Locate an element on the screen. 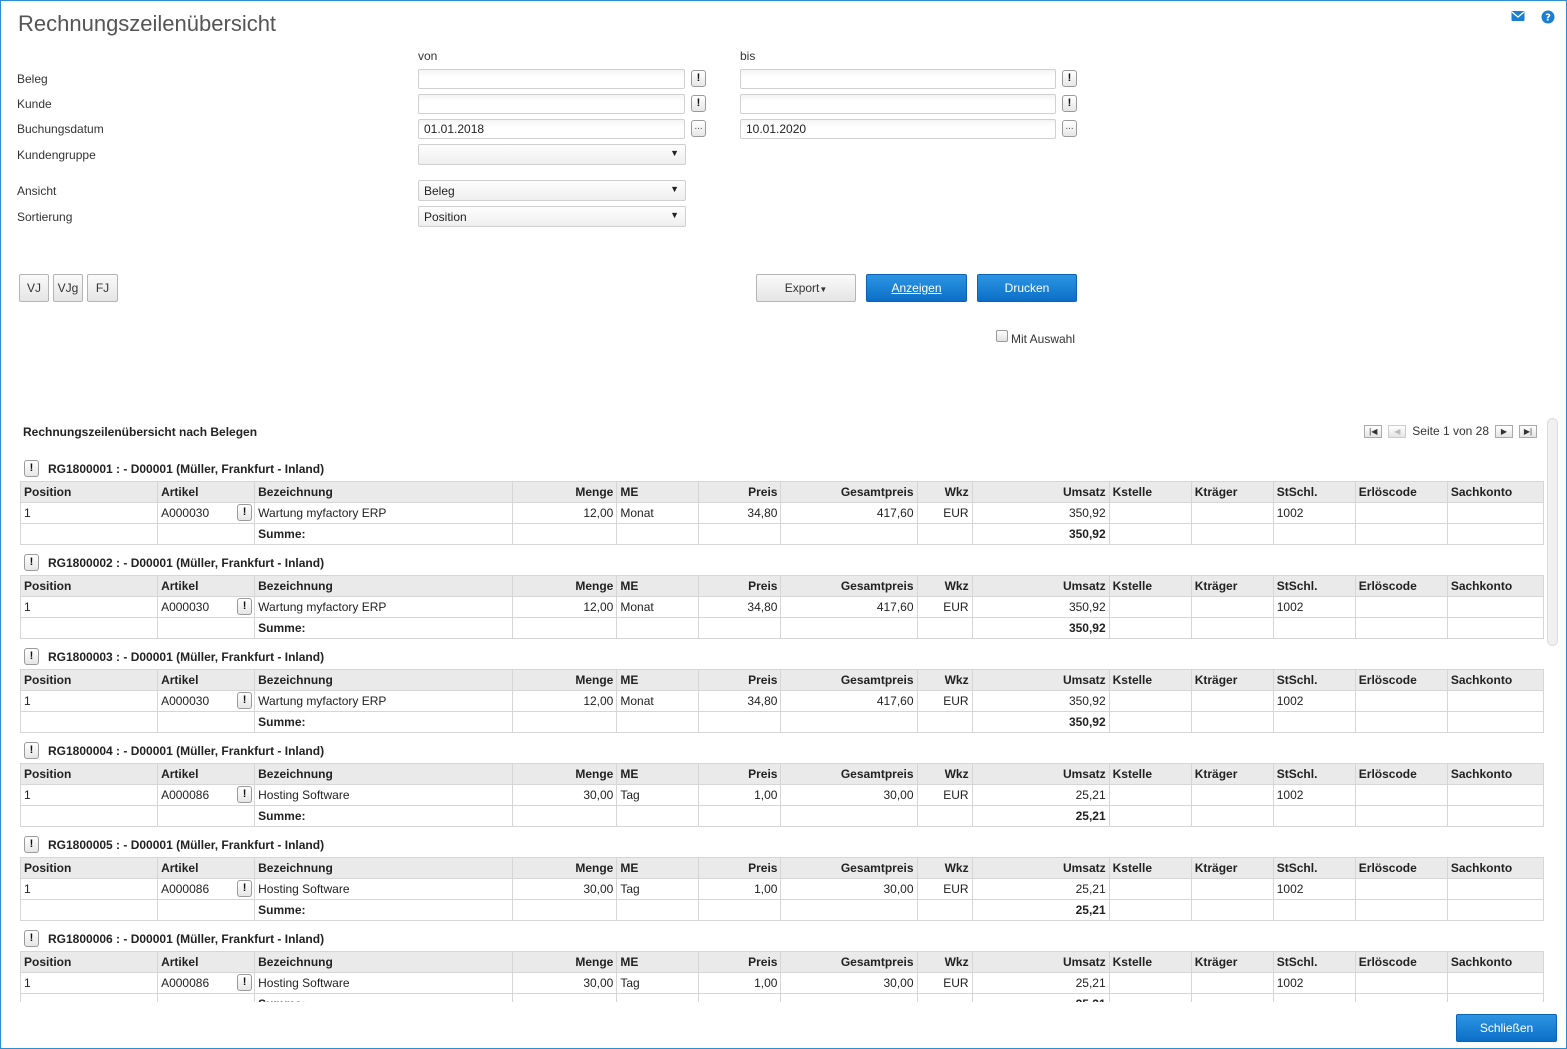  mit-auswahl-checkbox is located at coordinates (1002, 336).